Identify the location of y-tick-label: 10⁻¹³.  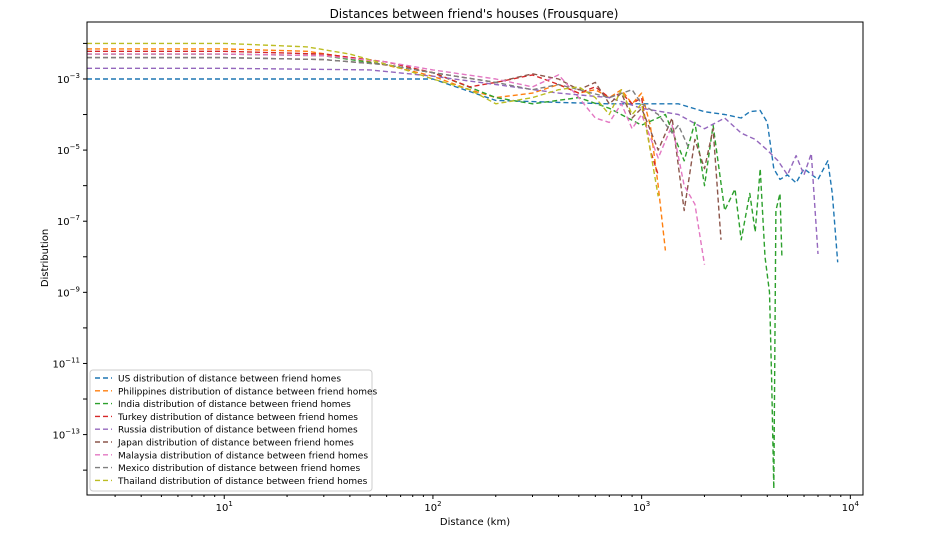
(66, 435).